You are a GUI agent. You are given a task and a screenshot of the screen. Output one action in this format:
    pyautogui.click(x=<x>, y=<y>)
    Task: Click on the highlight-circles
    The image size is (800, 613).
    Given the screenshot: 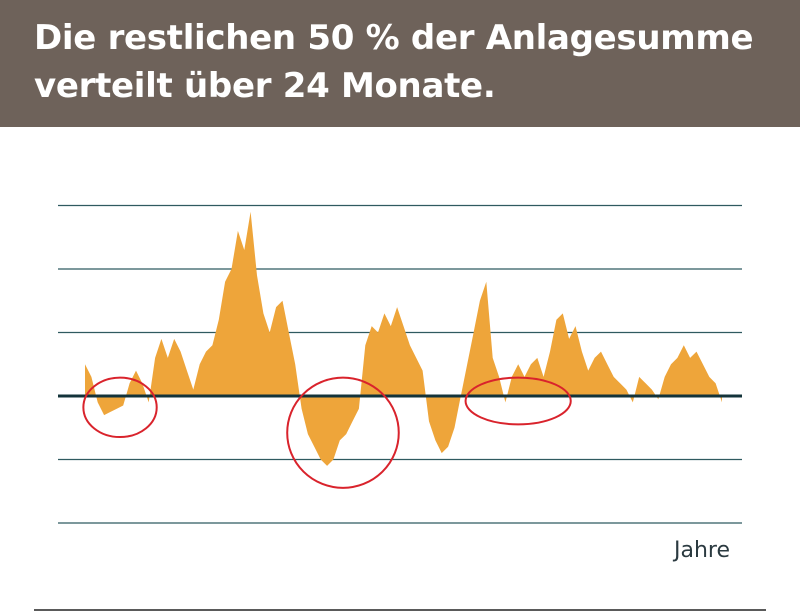 What is the action you would take?
    pyautogui.click(x=327, y=432)
    